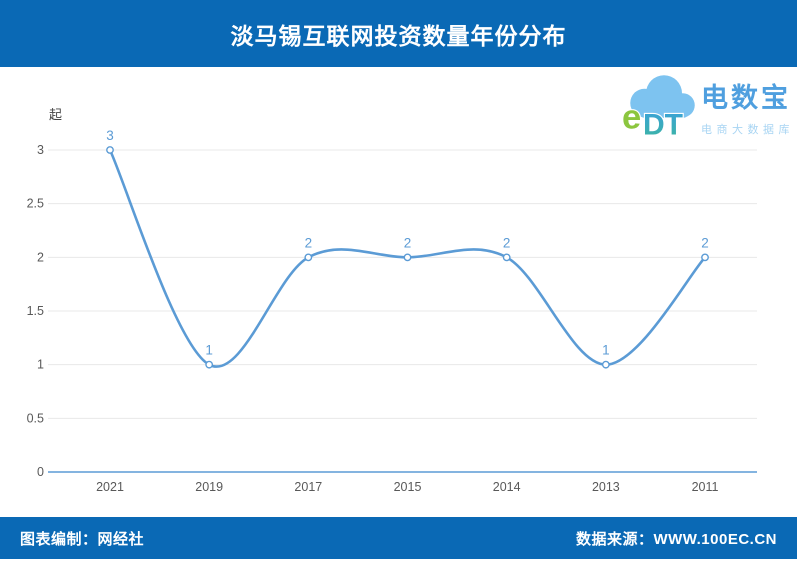 The image size is (797, 561). I want to click on logo-brand-name: 电数宝, so click(746, 97).